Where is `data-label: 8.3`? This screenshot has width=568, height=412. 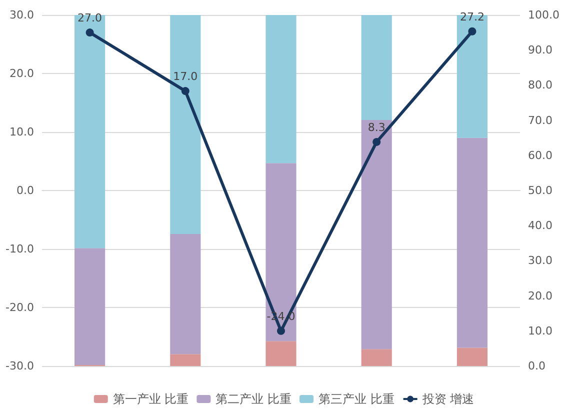
data-label: 8.3 is located at coordinates (377, 127).